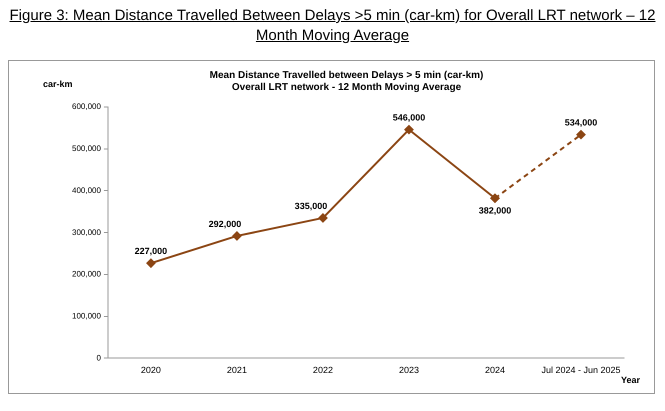 This screenshot has width=665, height=411. What do you see at coordinates (150, 370) in the screenshot?
I see `x-tick-label: 2020` at bounding box center [150, 370].